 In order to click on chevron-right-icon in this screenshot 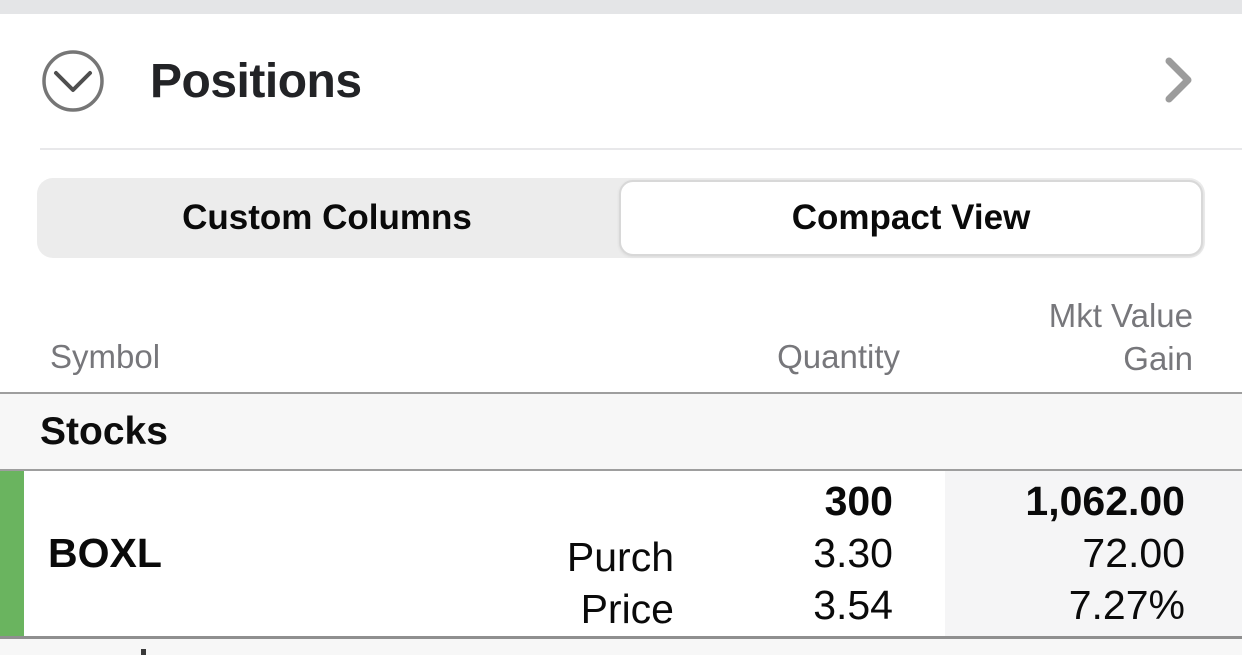, I will do `click(1179, 81)`.